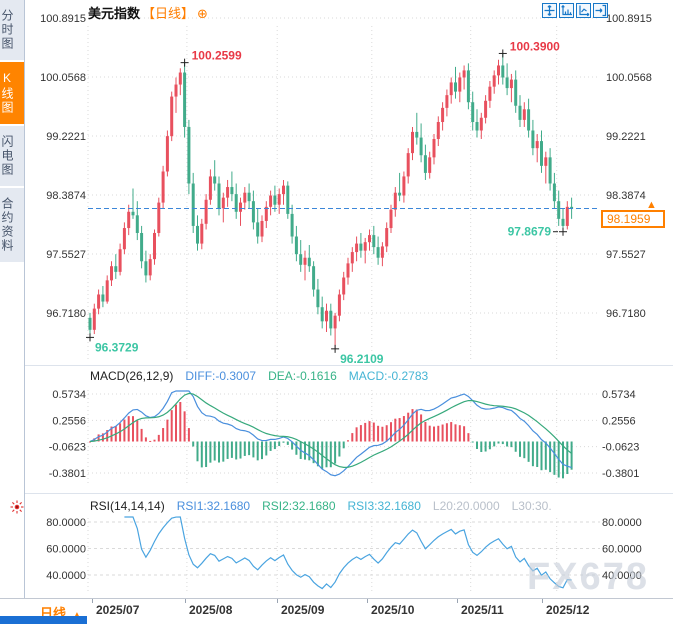  I want to click on current-price-box: 98.1959, so click(633, 219).